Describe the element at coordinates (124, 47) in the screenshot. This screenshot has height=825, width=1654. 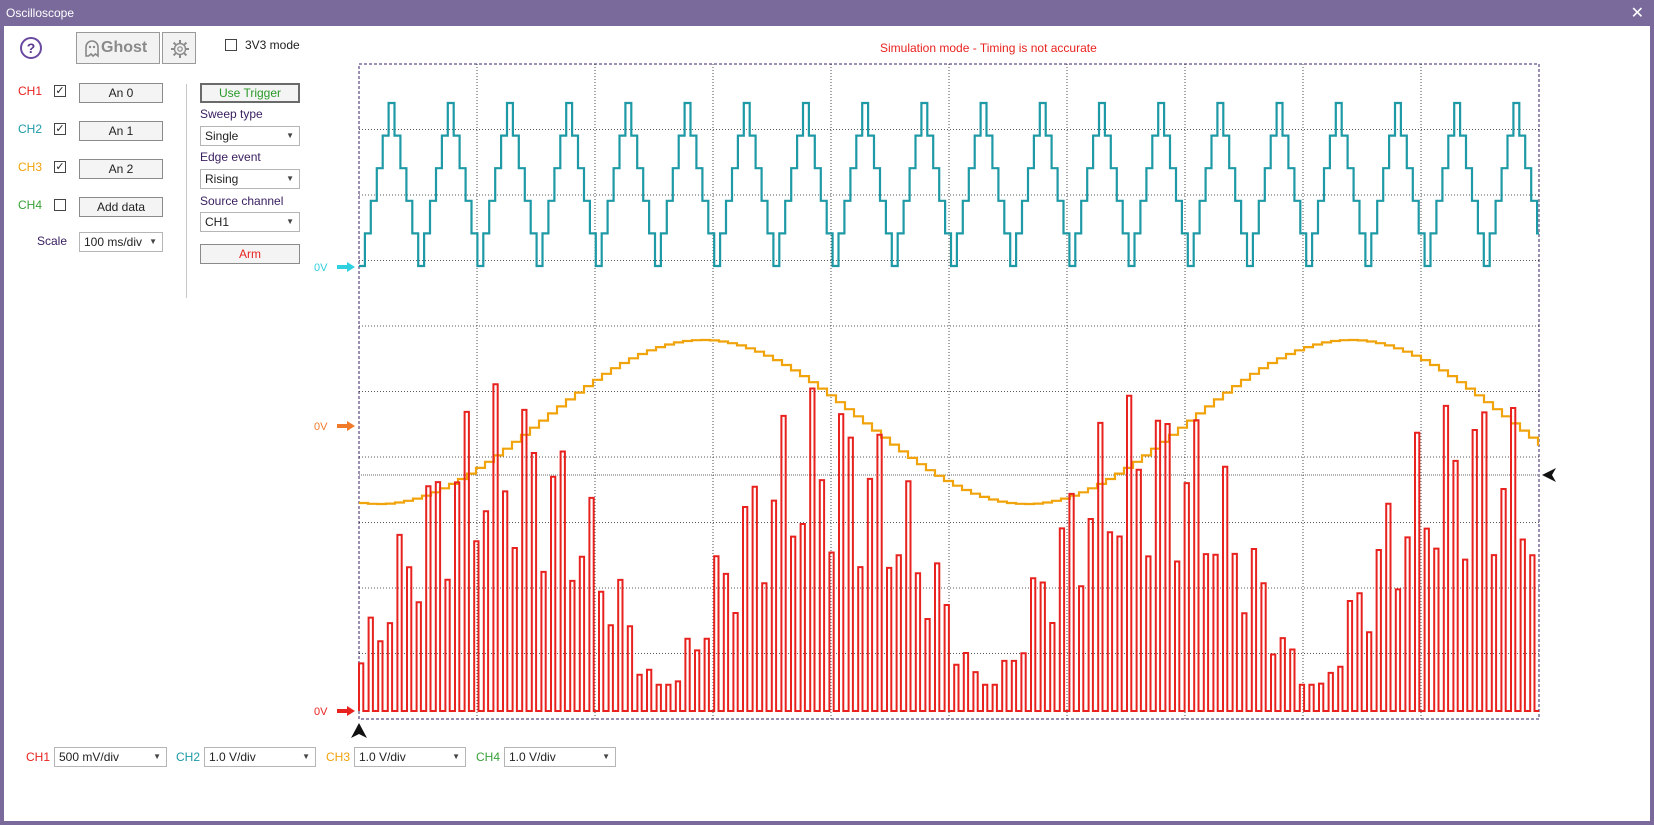
I see `ghost-label: Ghost` at that location.